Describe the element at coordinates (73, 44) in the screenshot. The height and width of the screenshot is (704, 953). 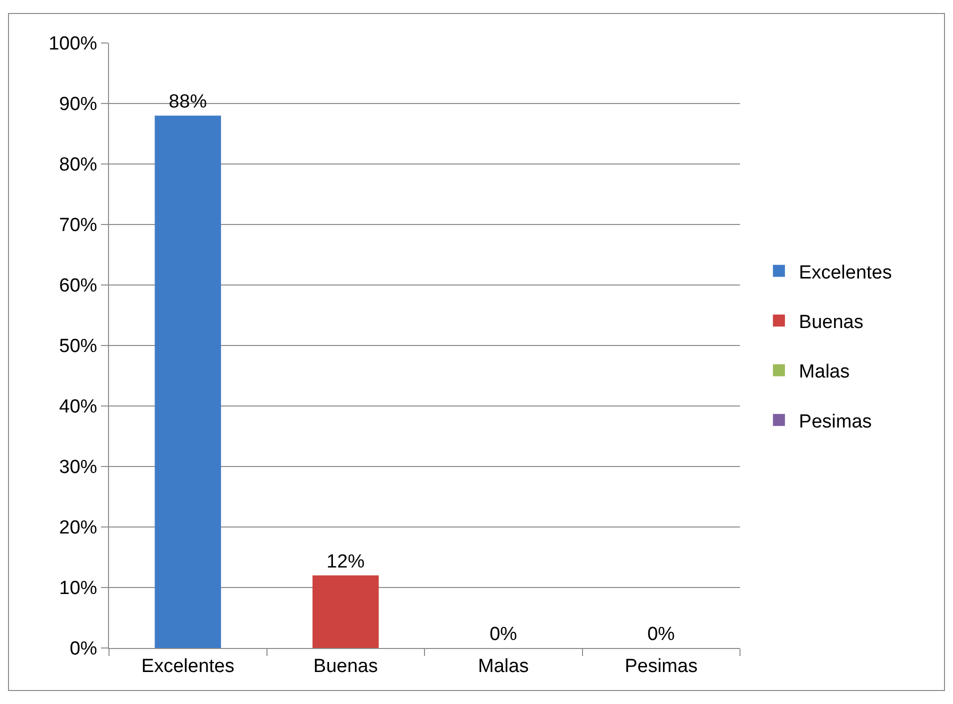
I see `y-tick-label: 100%` at that location.